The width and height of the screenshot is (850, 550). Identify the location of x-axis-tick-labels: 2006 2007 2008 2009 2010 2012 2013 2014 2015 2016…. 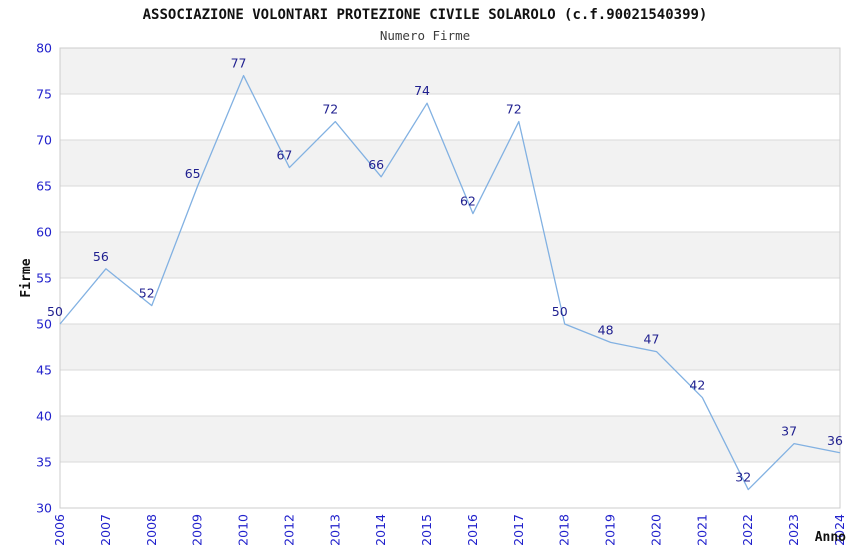
(449, 530).